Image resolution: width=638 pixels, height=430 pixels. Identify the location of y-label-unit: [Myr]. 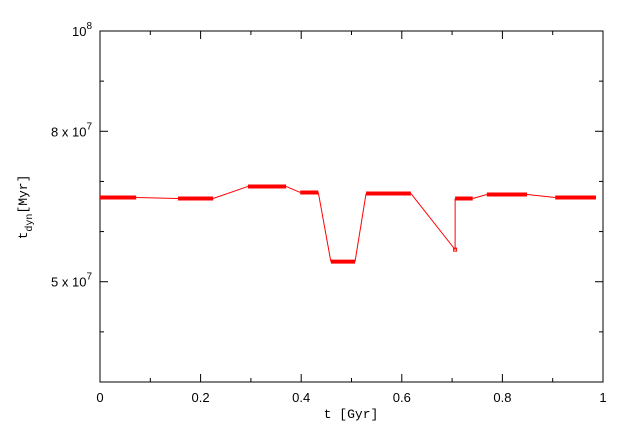
(23, 194).